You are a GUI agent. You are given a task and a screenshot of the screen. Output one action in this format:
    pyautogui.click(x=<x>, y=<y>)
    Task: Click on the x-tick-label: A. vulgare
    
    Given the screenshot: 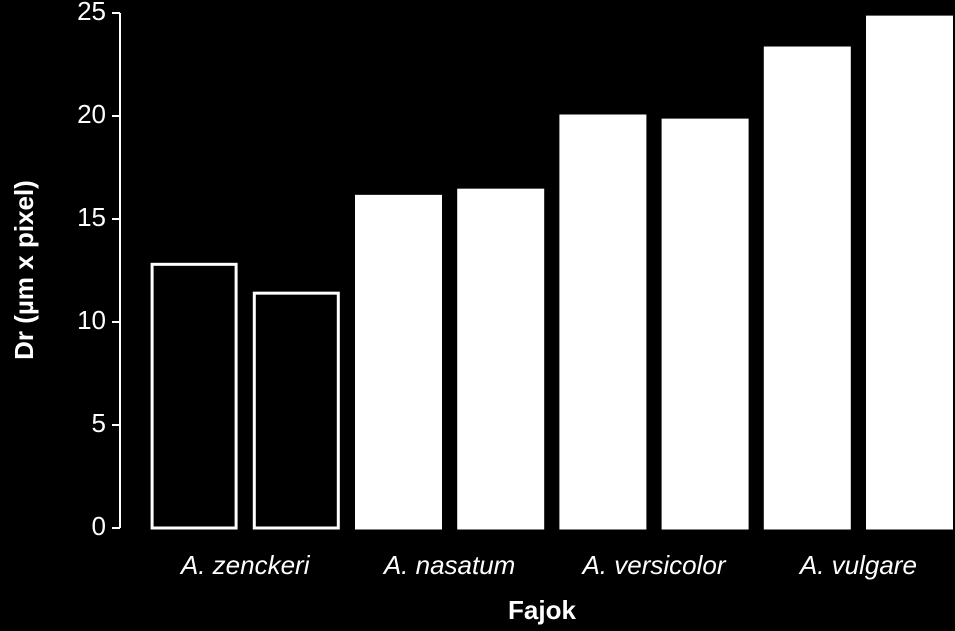 What is the action you would take?
    pyautogui.click(x=857, y=565)
    